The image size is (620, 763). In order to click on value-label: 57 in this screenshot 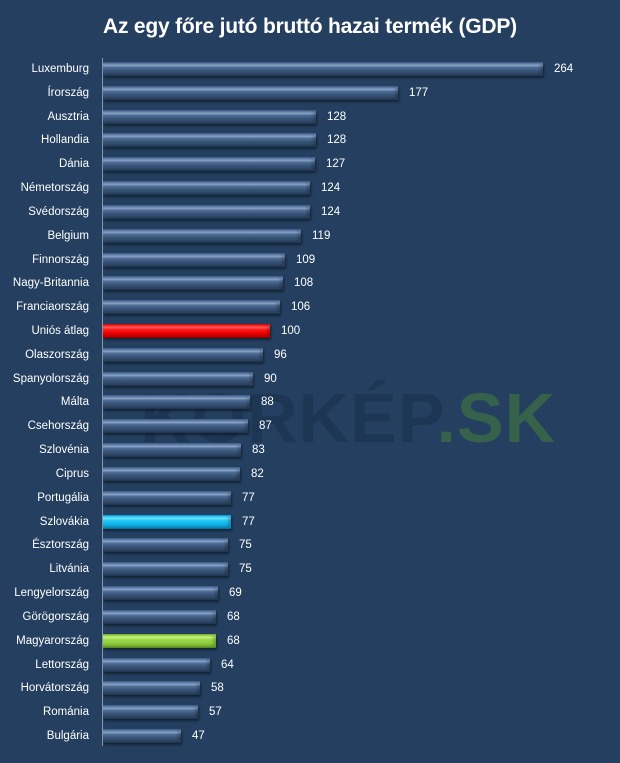, I will do `click(215, 712)`.